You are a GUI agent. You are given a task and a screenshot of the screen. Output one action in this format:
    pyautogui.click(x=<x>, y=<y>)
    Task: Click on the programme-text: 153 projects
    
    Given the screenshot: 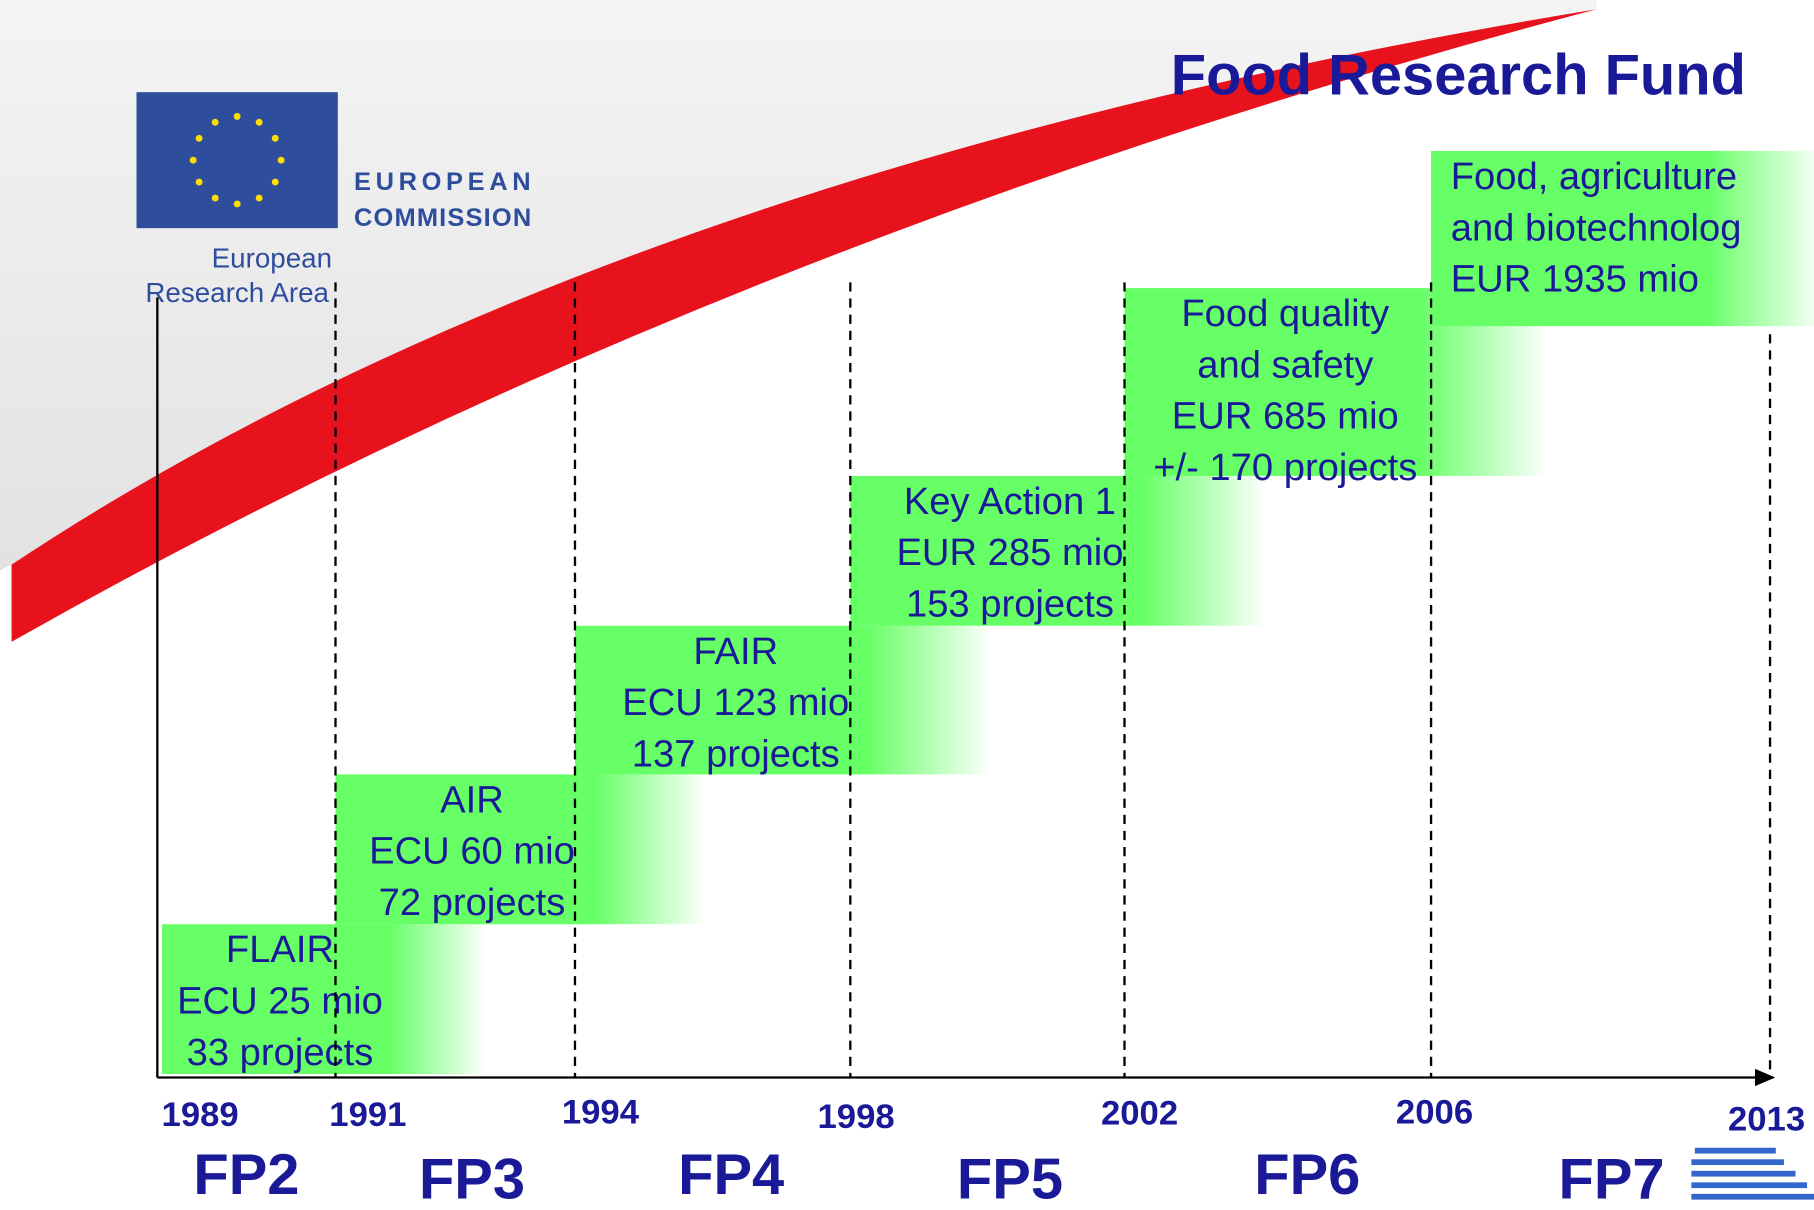 What is the action you would take?
    pyautogui.click(x=1010, y=605)
    